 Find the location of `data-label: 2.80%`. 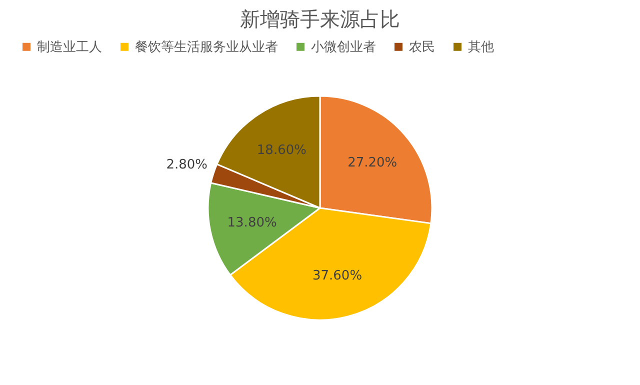

data-label: 2.80% is located at coordinates (187, 165).